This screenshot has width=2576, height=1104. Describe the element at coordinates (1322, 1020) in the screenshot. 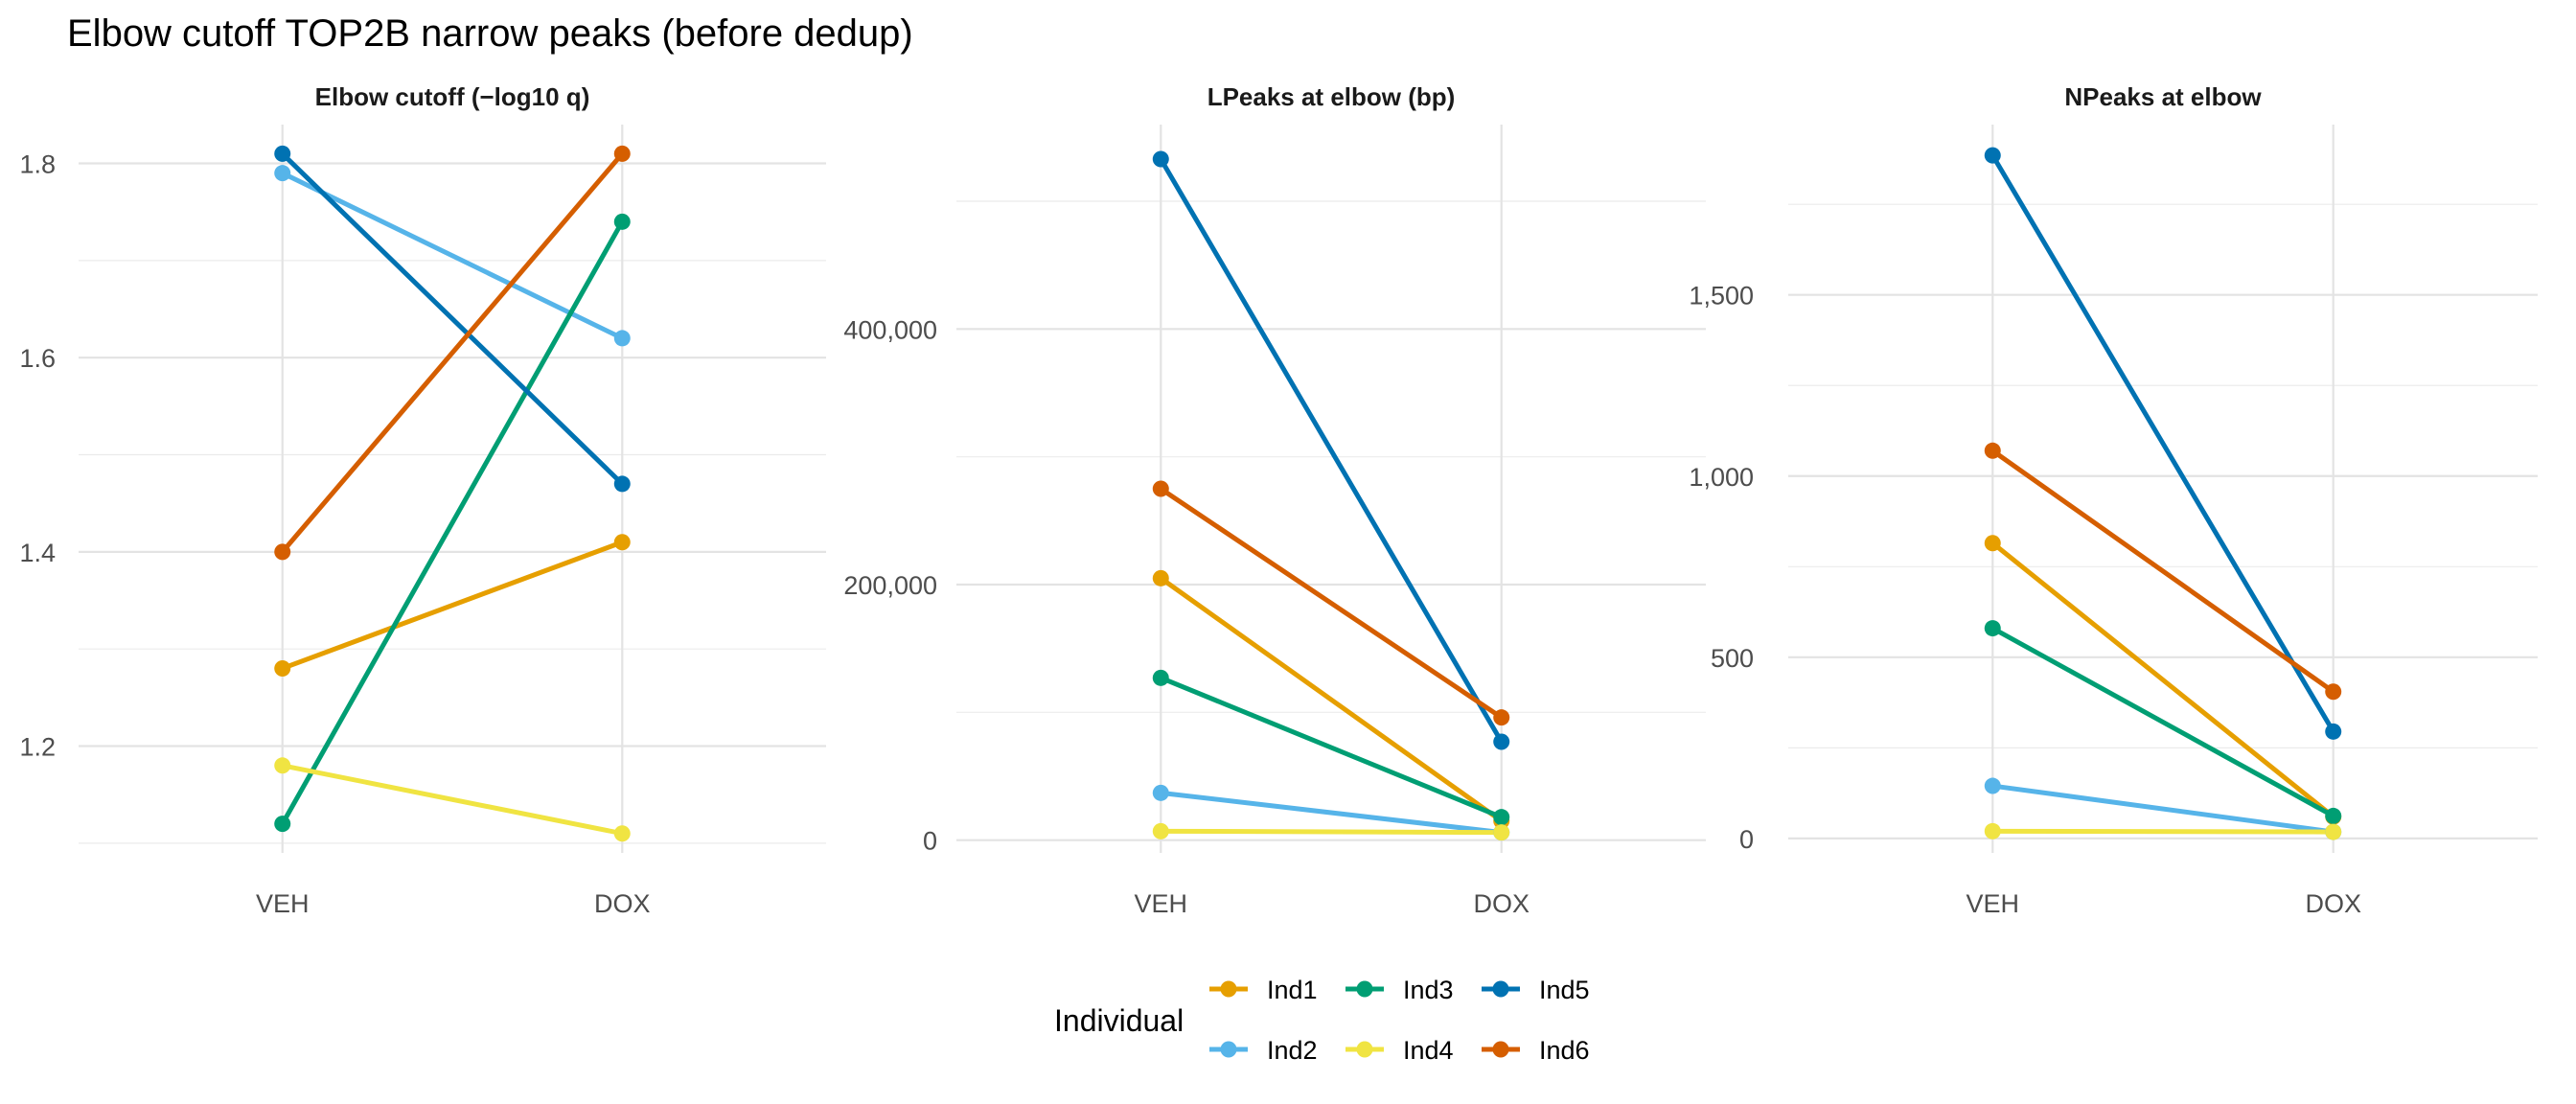

I see `legend: Individual Ind1 Ind2 Ind3 Ind4 Ind5 Ind6` at that location.